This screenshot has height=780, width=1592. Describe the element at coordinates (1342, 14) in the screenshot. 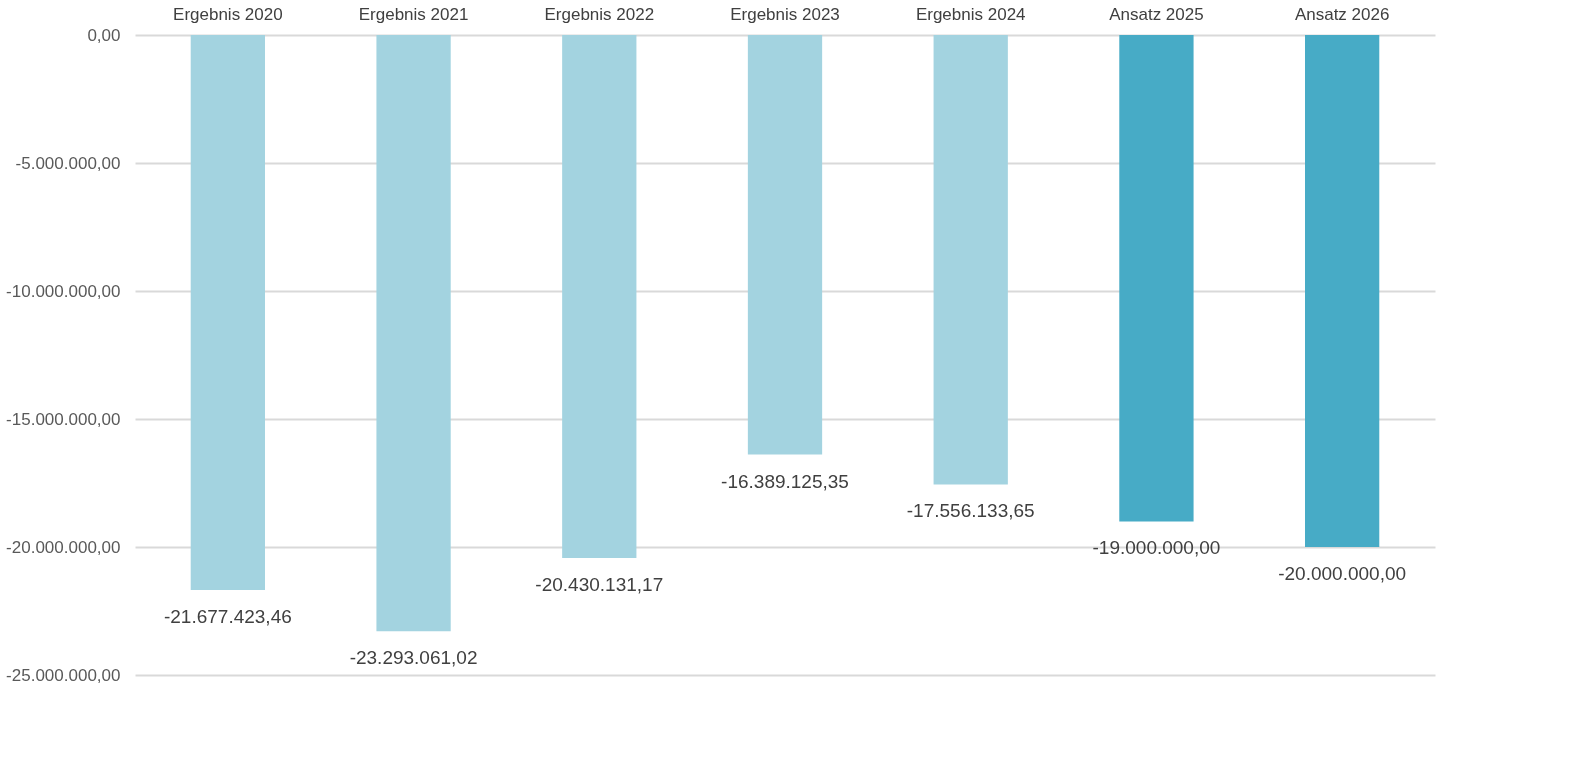

I see `x-tick-label: Ansatz 2026` at that location.